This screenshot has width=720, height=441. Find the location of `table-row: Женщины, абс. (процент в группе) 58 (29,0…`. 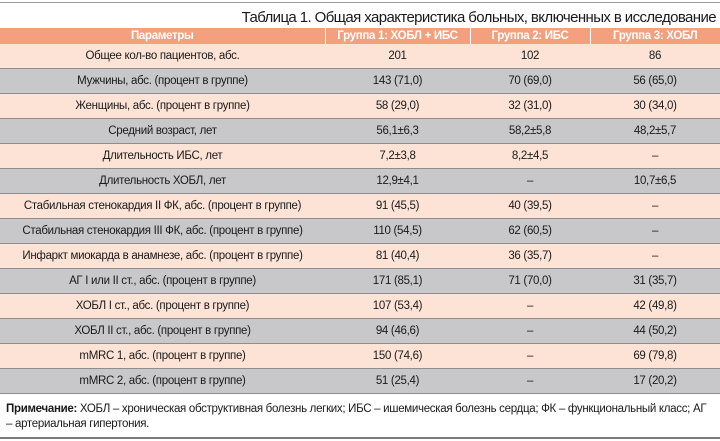

table-row: Женщины, абс. (процент в группе) 58 (29,0… is located at coordinates (360, 106).